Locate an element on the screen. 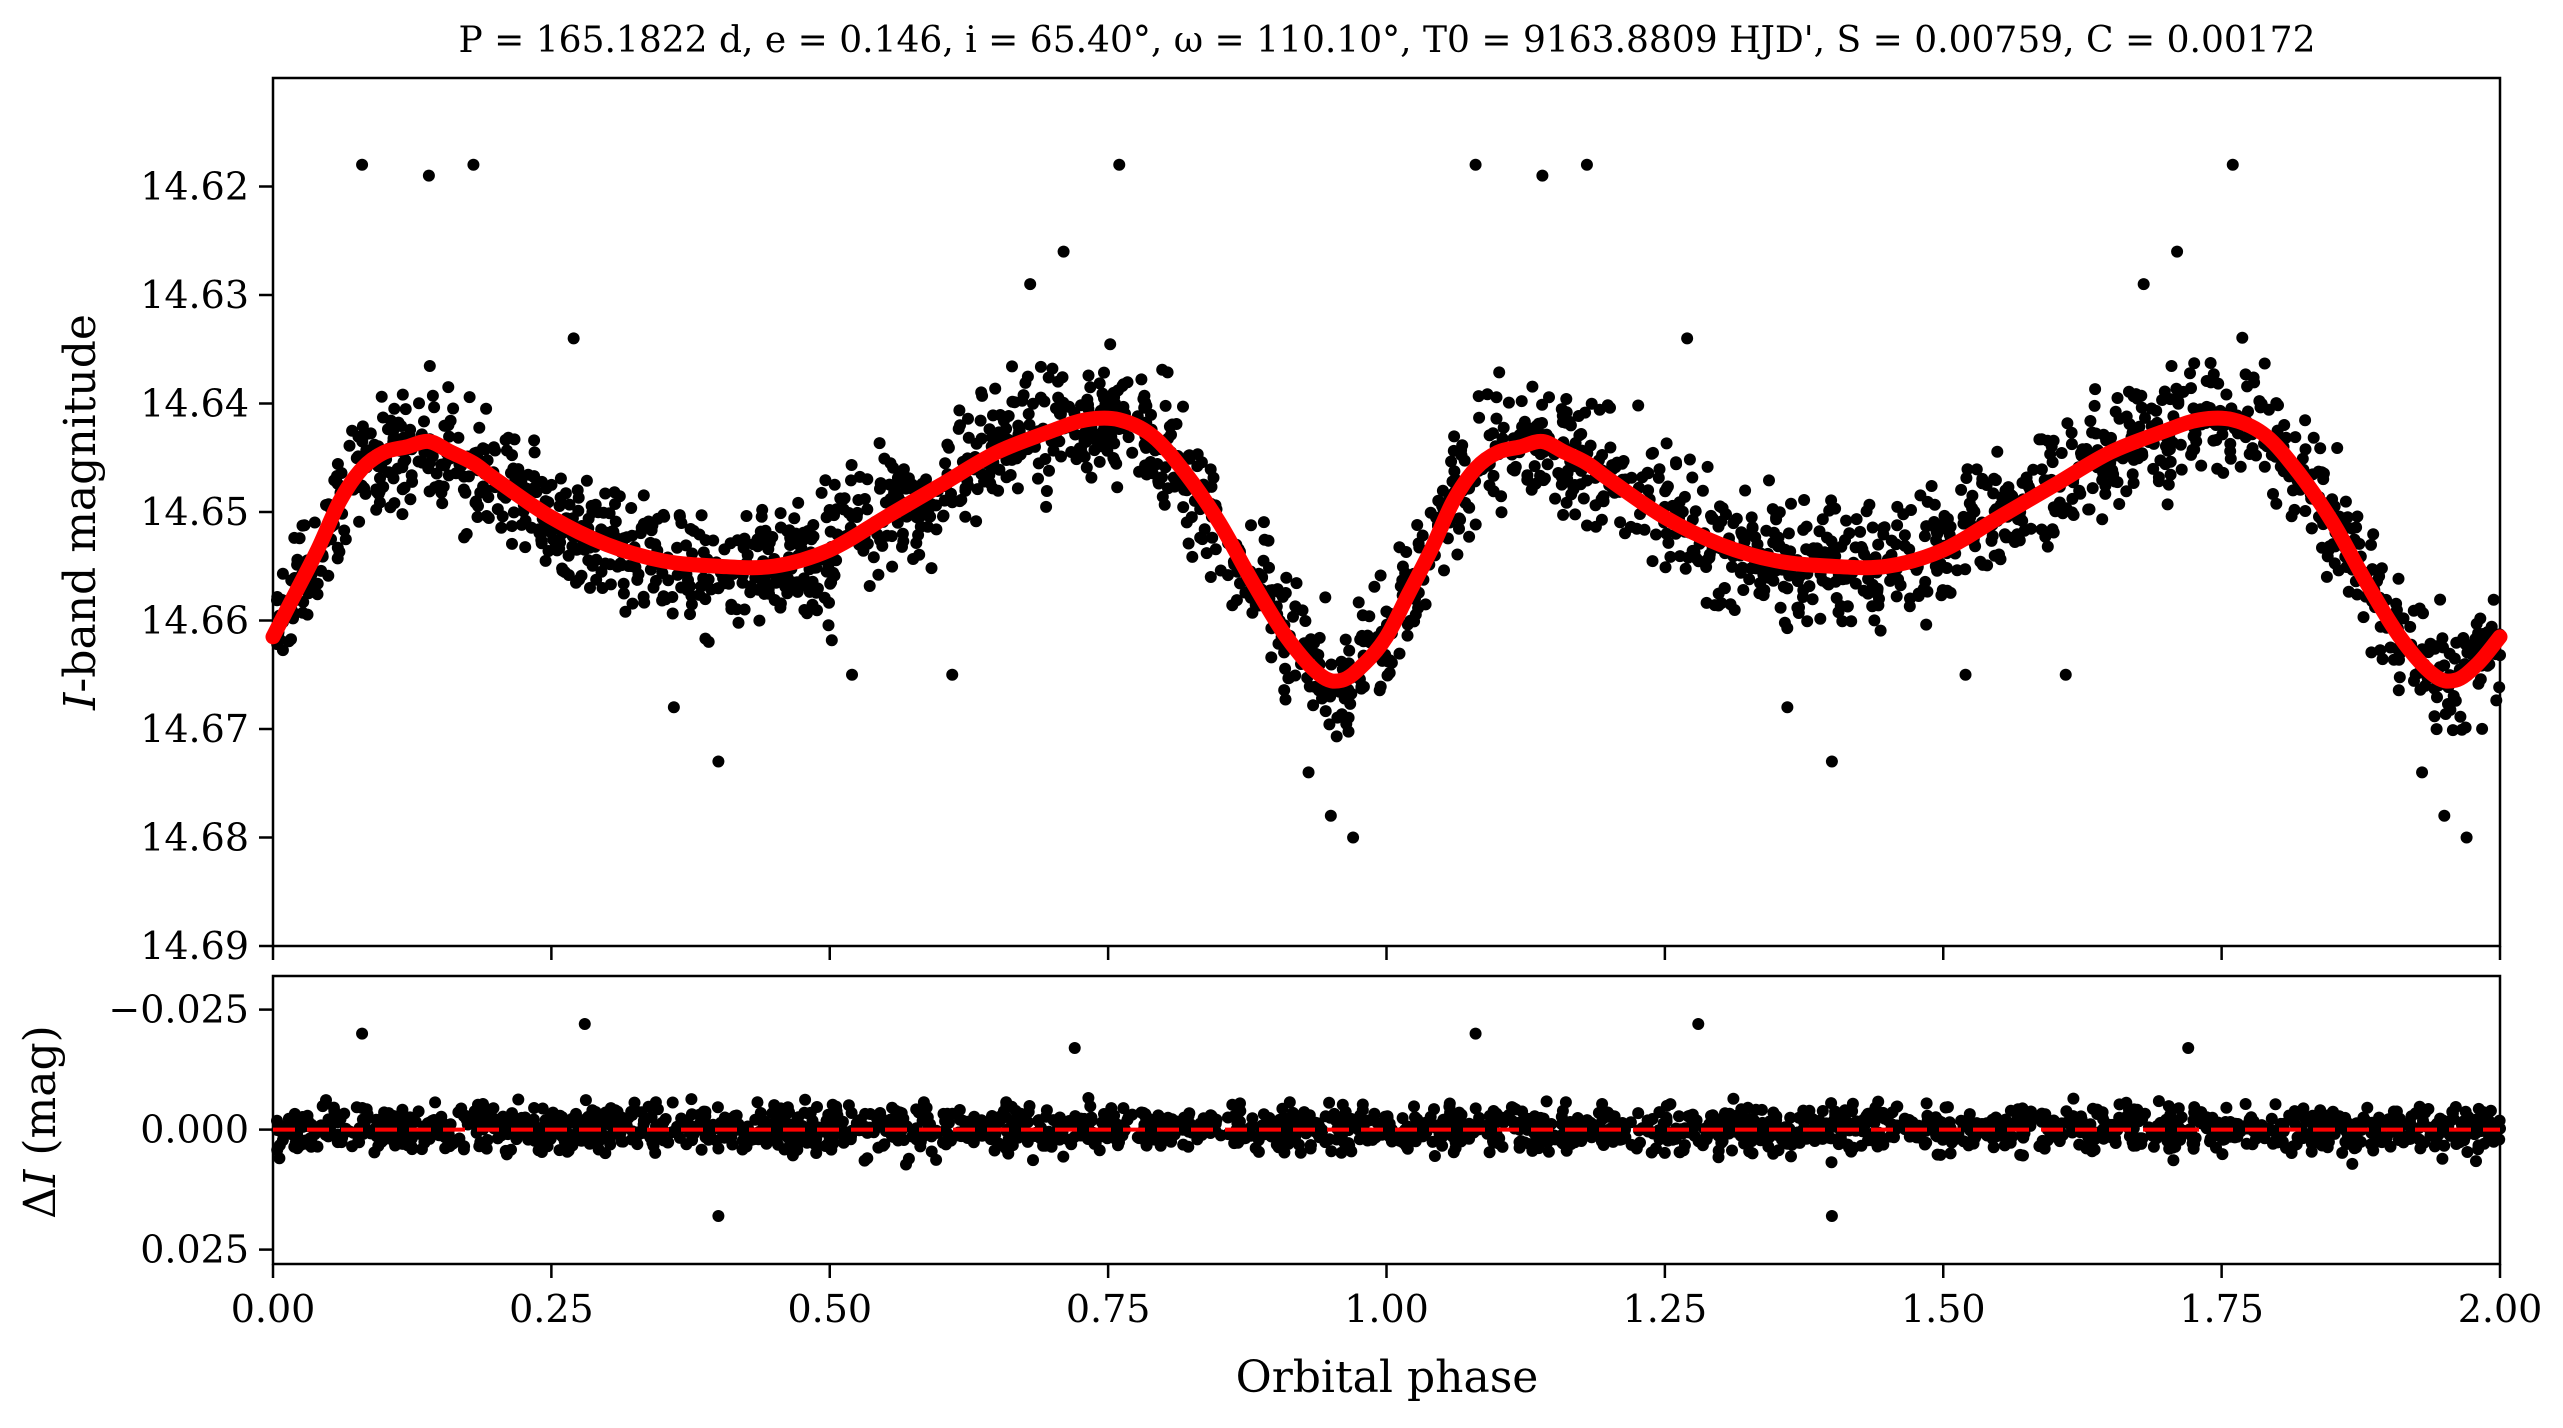 The width and height of the screenshot is (2563, 1428). light-curve-outlier-point is located at coordinates (673, 707).